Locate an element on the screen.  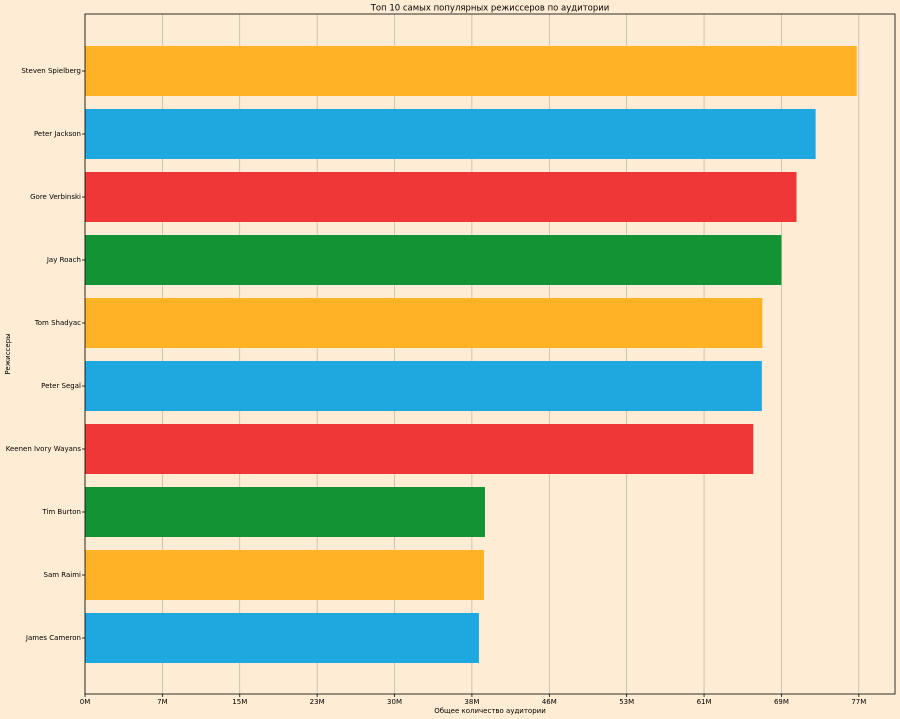
y-tick-label: Peter Jackson is located at coordinates (57, 134).